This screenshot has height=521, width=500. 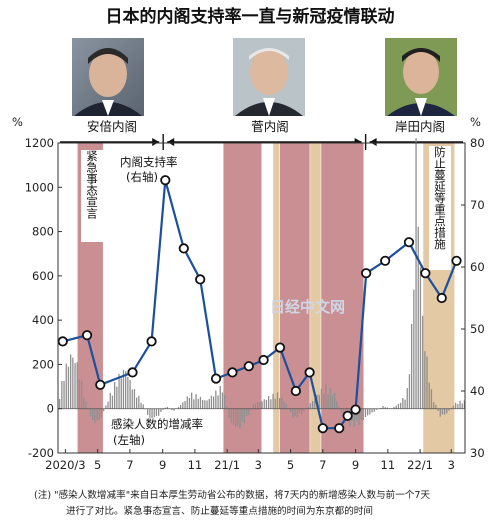 I want to click on x-tick-label-1: 5, so click(x=97, y=465).